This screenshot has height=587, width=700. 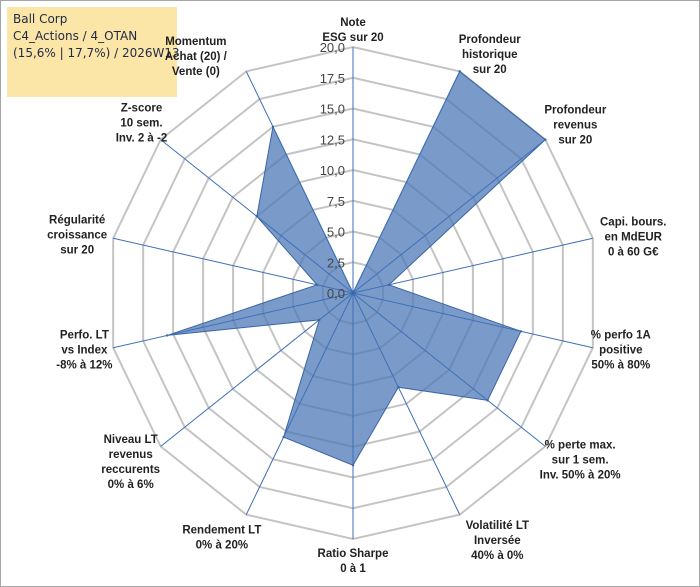 What do you see at coordinates (332, 47) in the screenshot?
I see `tick-label: 20,0` at bounding box center [332, 47].